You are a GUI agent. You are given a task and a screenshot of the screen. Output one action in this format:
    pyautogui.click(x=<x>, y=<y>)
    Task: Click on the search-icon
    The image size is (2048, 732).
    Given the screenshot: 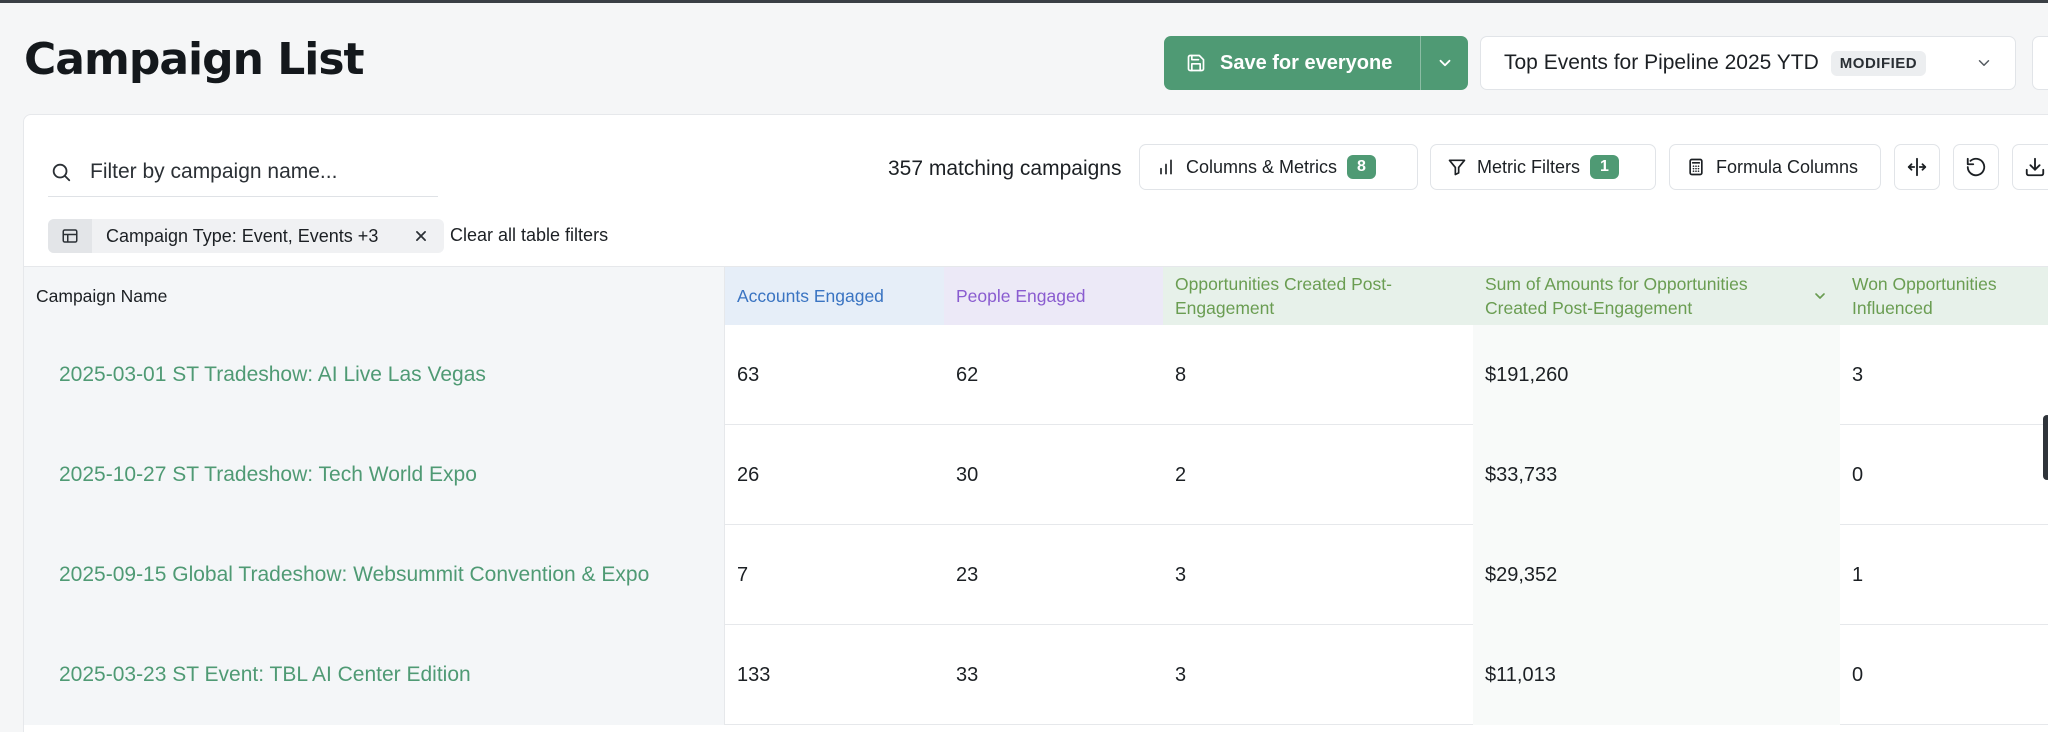 What is the action you would take?
    pyautogui.click(x=69, y=172)
    